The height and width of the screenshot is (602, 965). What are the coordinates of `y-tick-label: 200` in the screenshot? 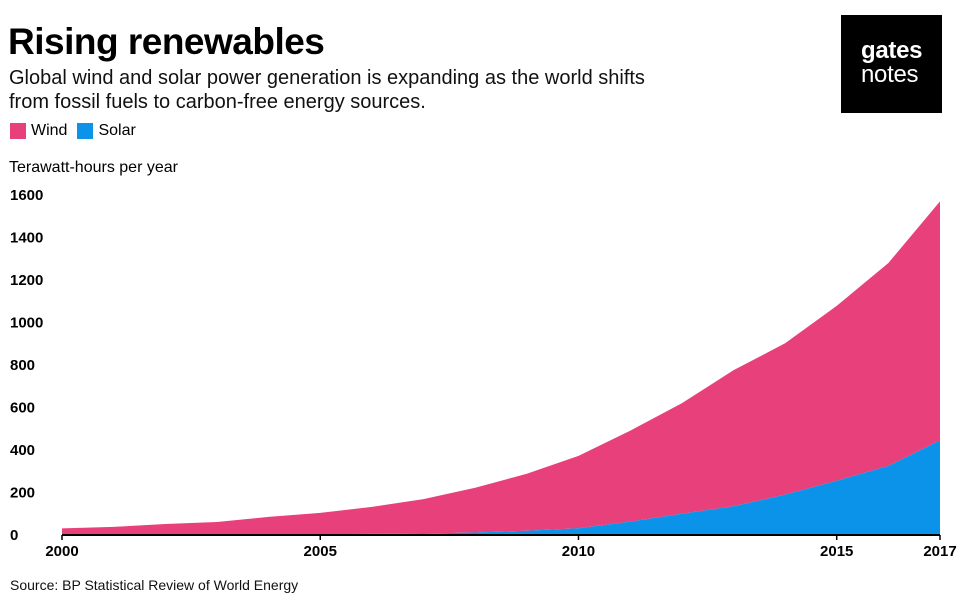 It's located at (22, 493).